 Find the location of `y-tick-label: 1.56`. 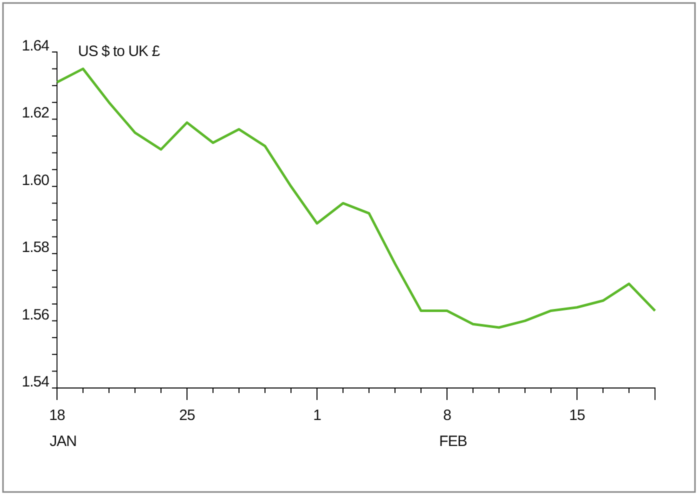

y-tick-label: 1.56 is located at coordinates (36, 315).